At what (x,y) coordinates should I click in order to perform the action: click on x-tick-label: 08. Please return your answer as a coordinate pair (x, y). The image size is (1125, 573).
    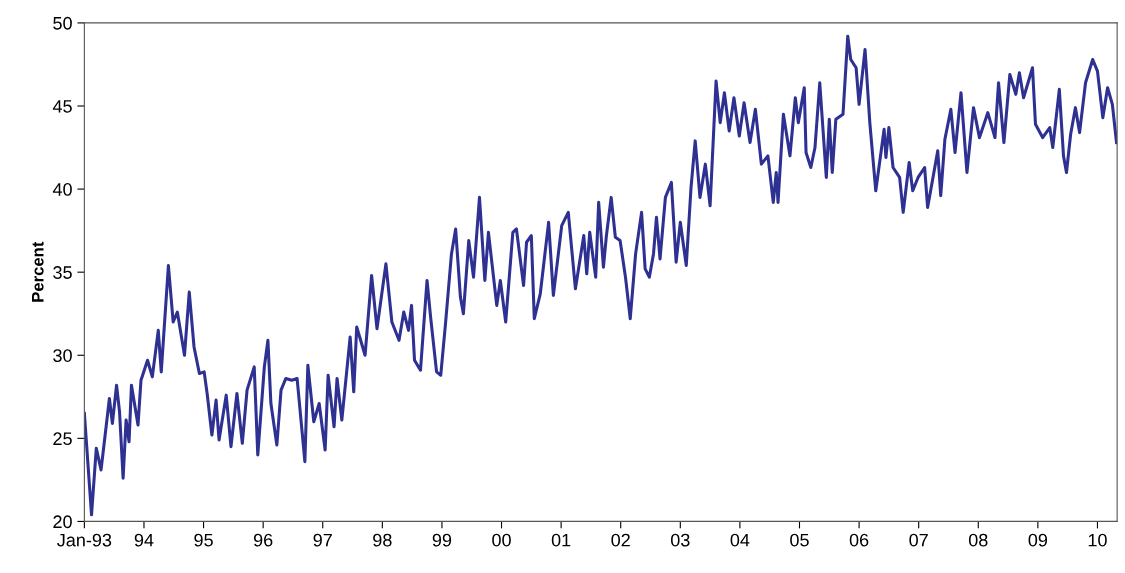
    Looking at the image, I should click on (978, 540).